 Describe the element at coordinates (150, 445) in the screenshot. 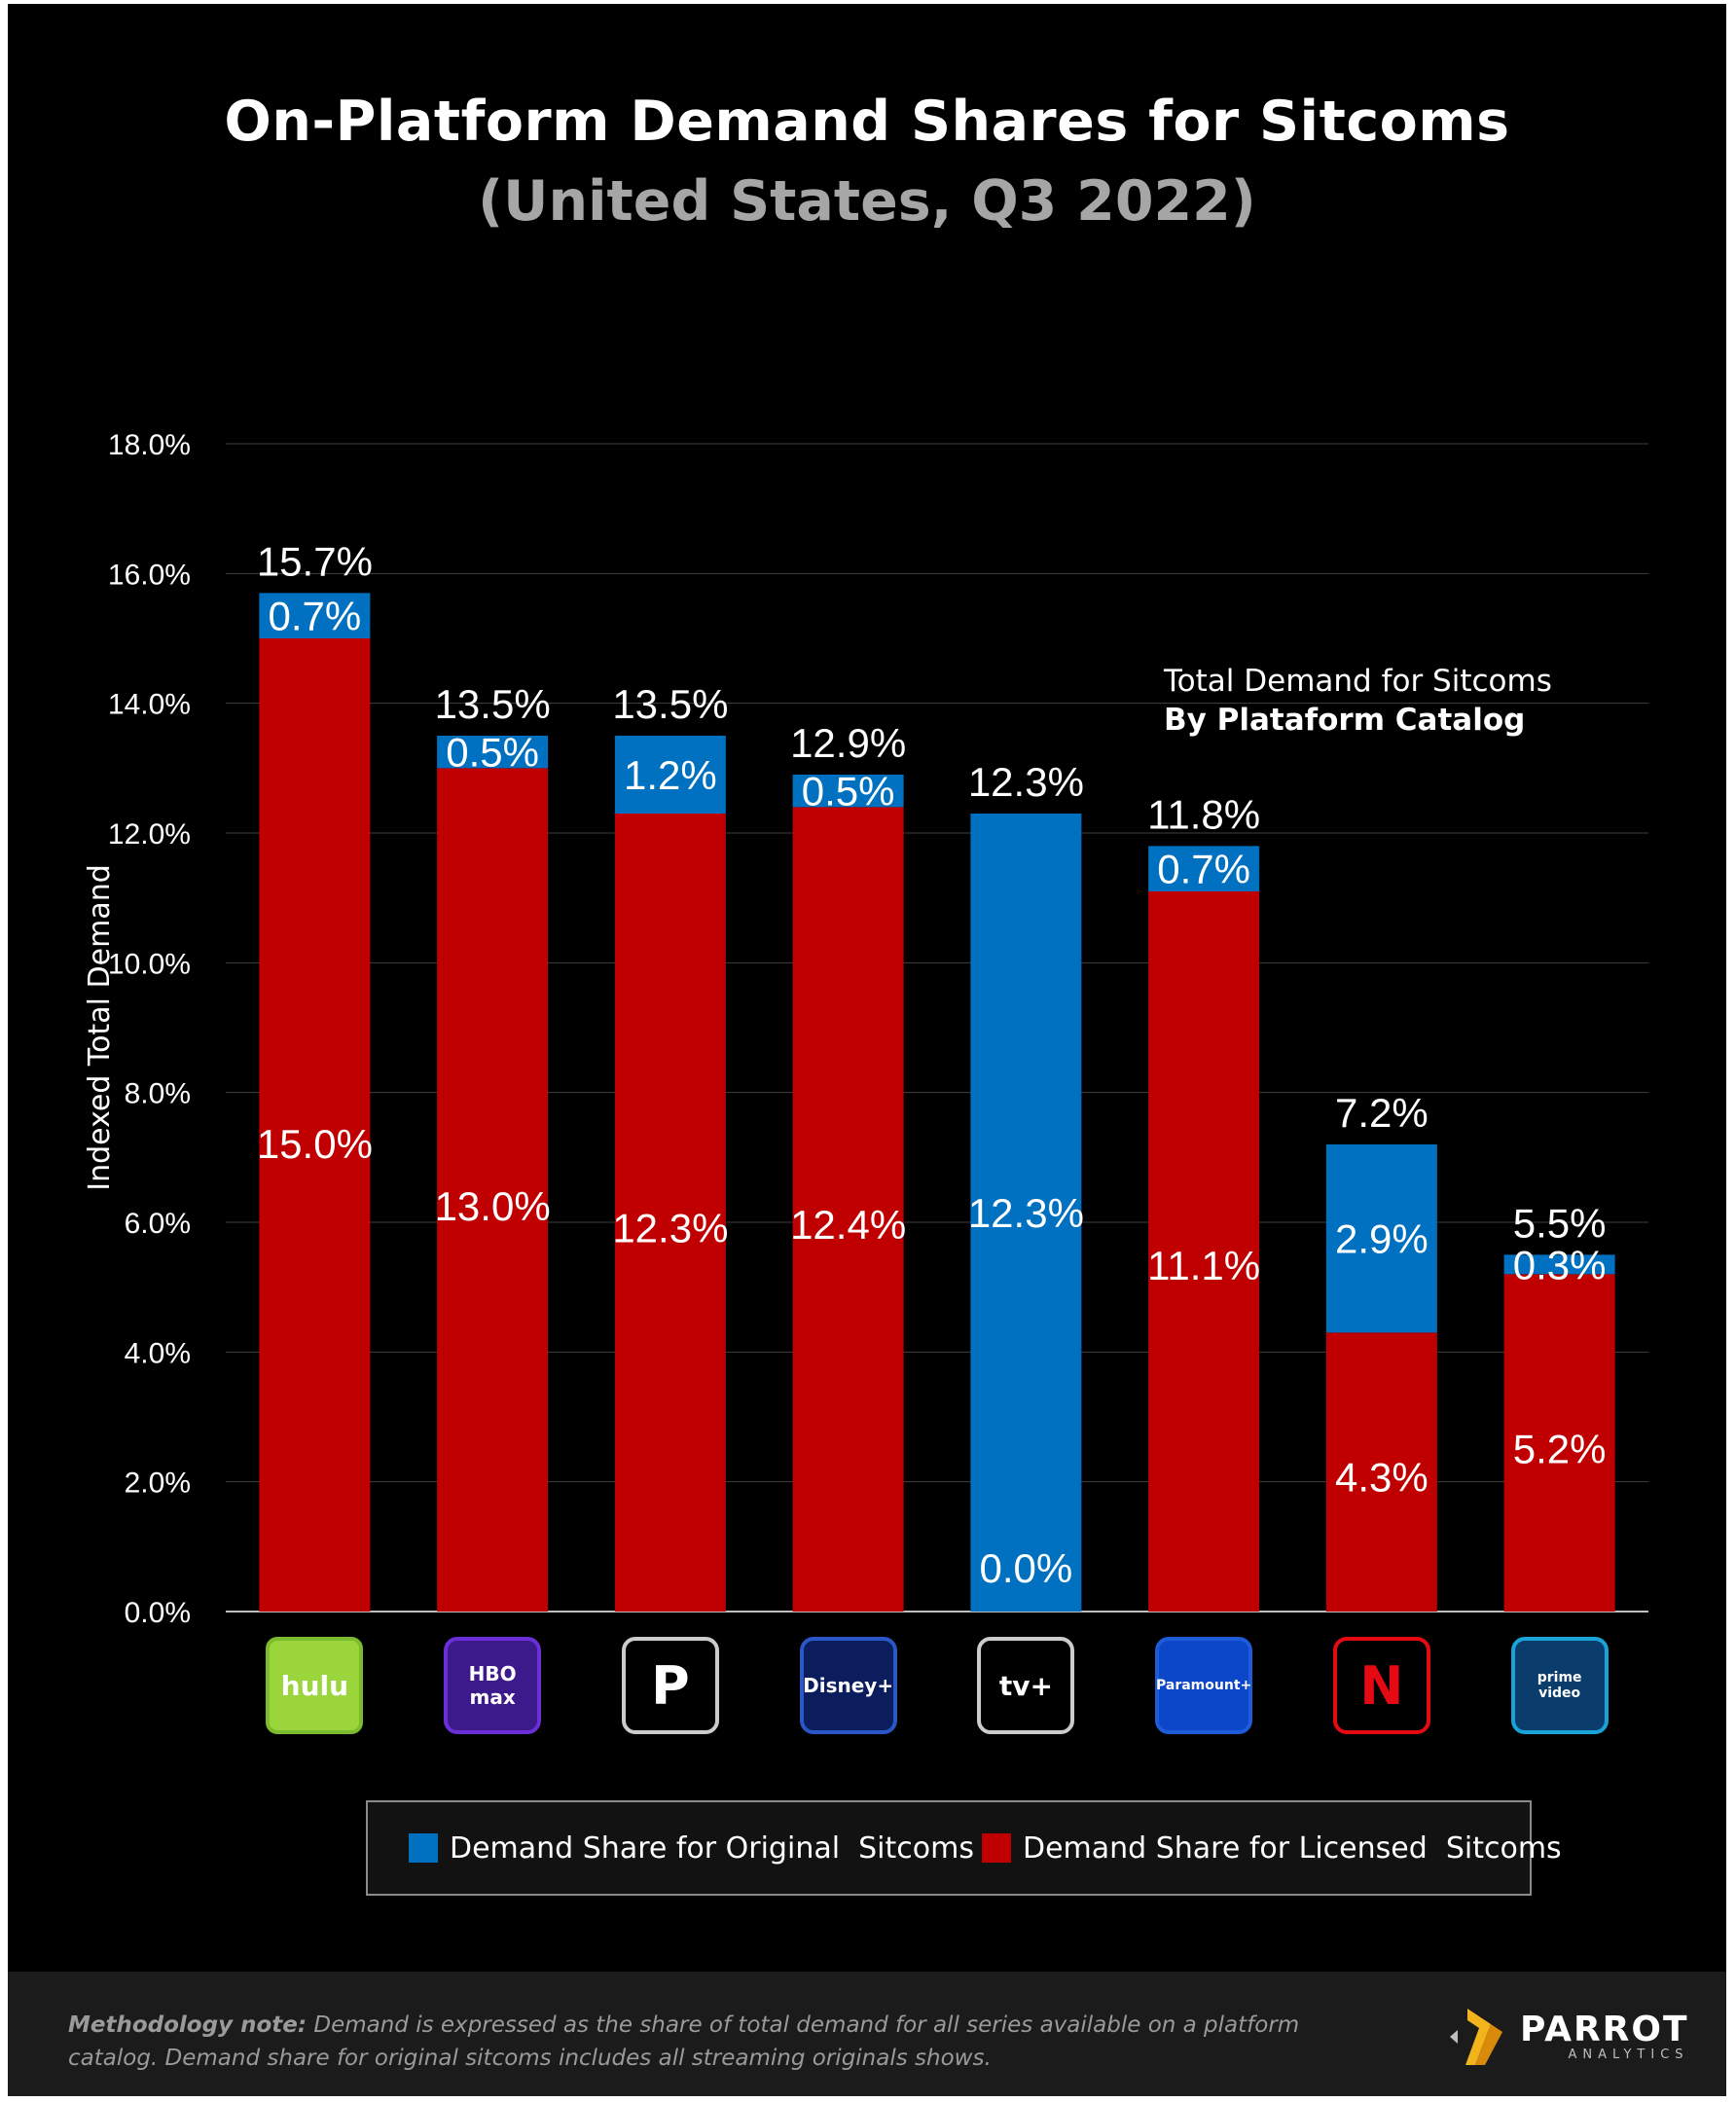

I see `y-tick-label: 18.0%` at that location.